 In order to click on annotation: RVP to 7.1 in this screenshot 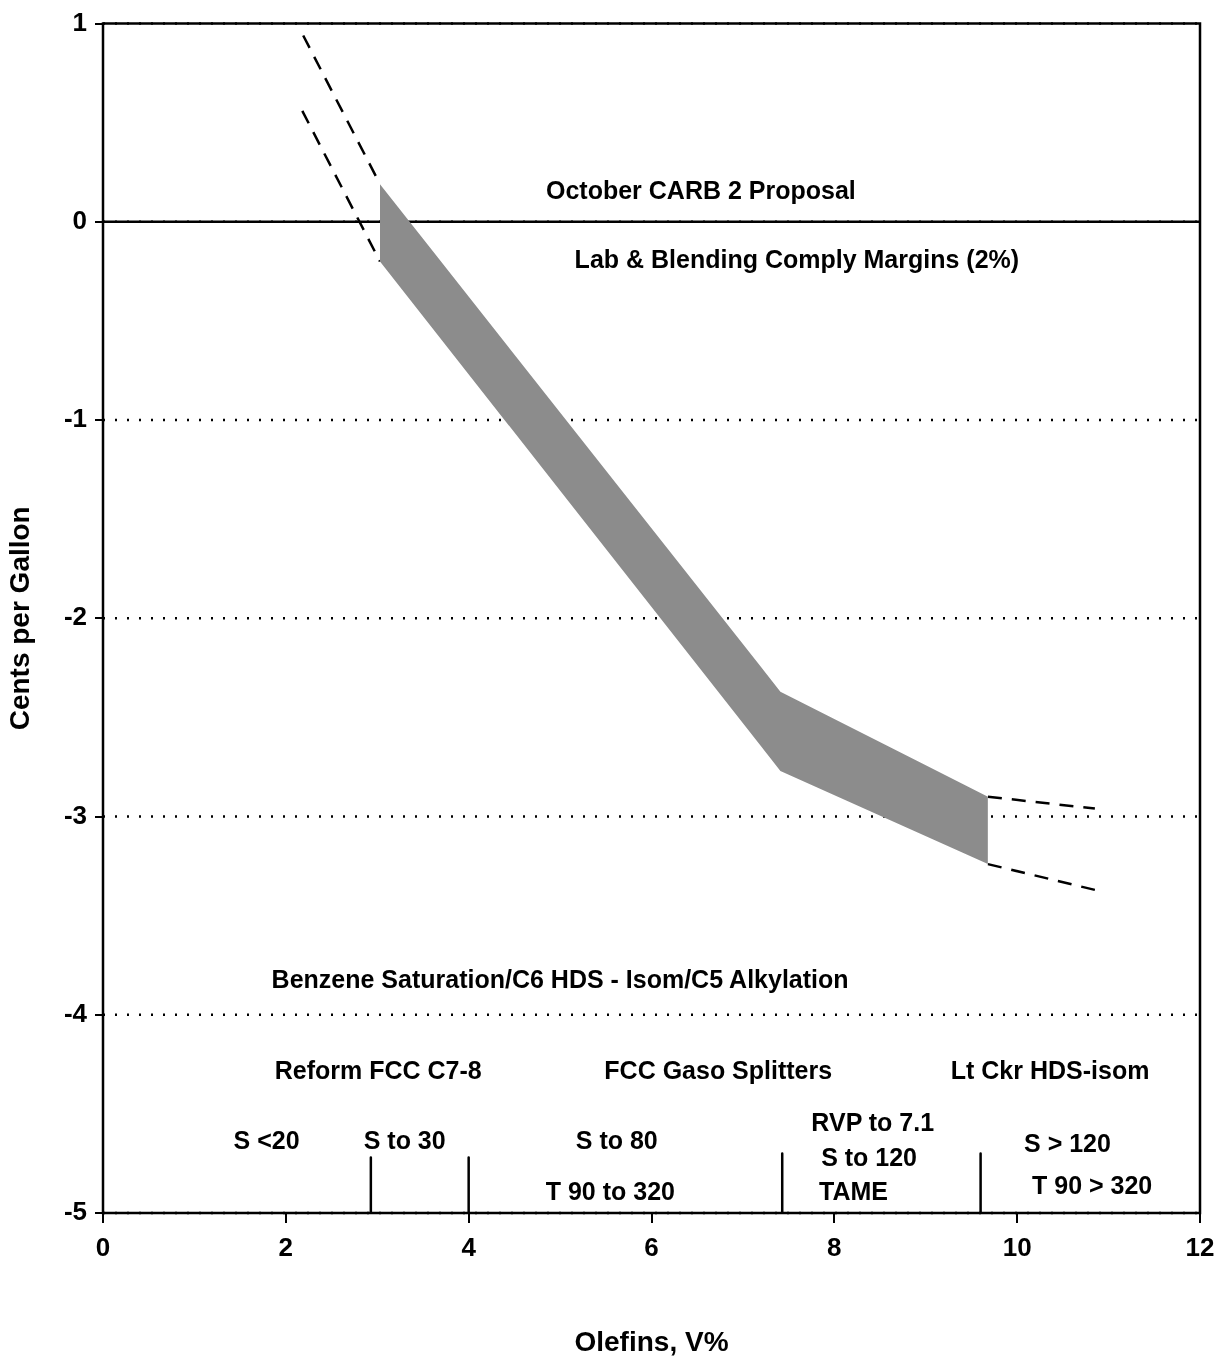, I will do `click(873, 1121)`.